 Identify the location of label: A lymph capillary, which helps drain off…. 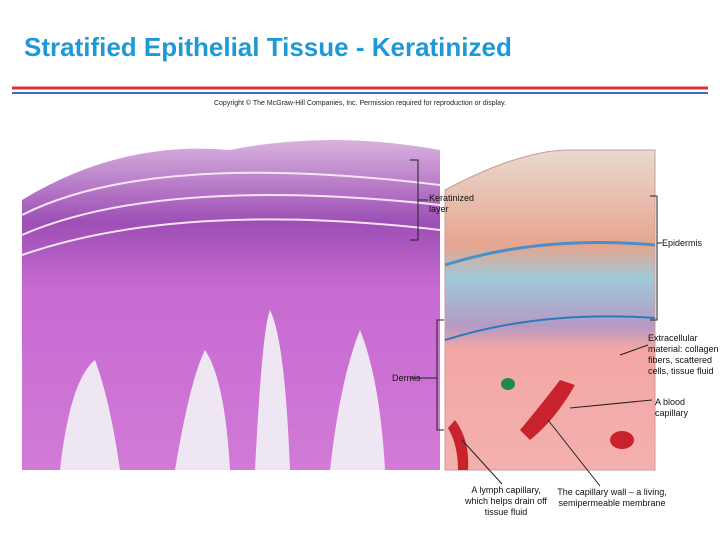
(506, 501).